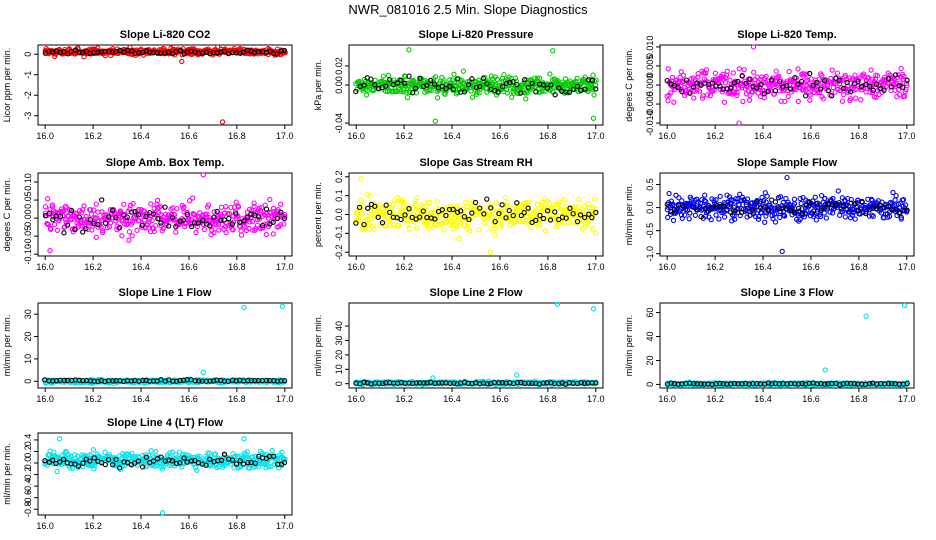  Describe the element at coordinates (28, 218) in the screenshot. I see `y-tick-label: 0.00` at that location.